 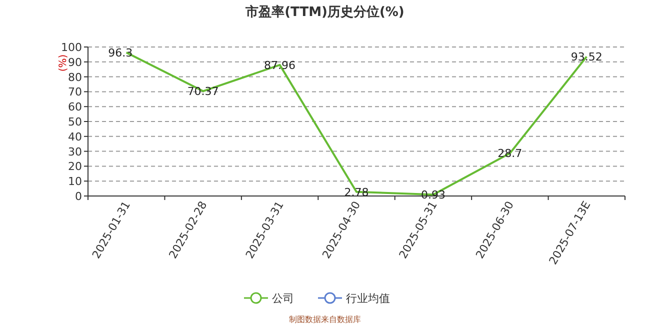 I want to click on y-tick-label: 30, so click(x=75, y=151).